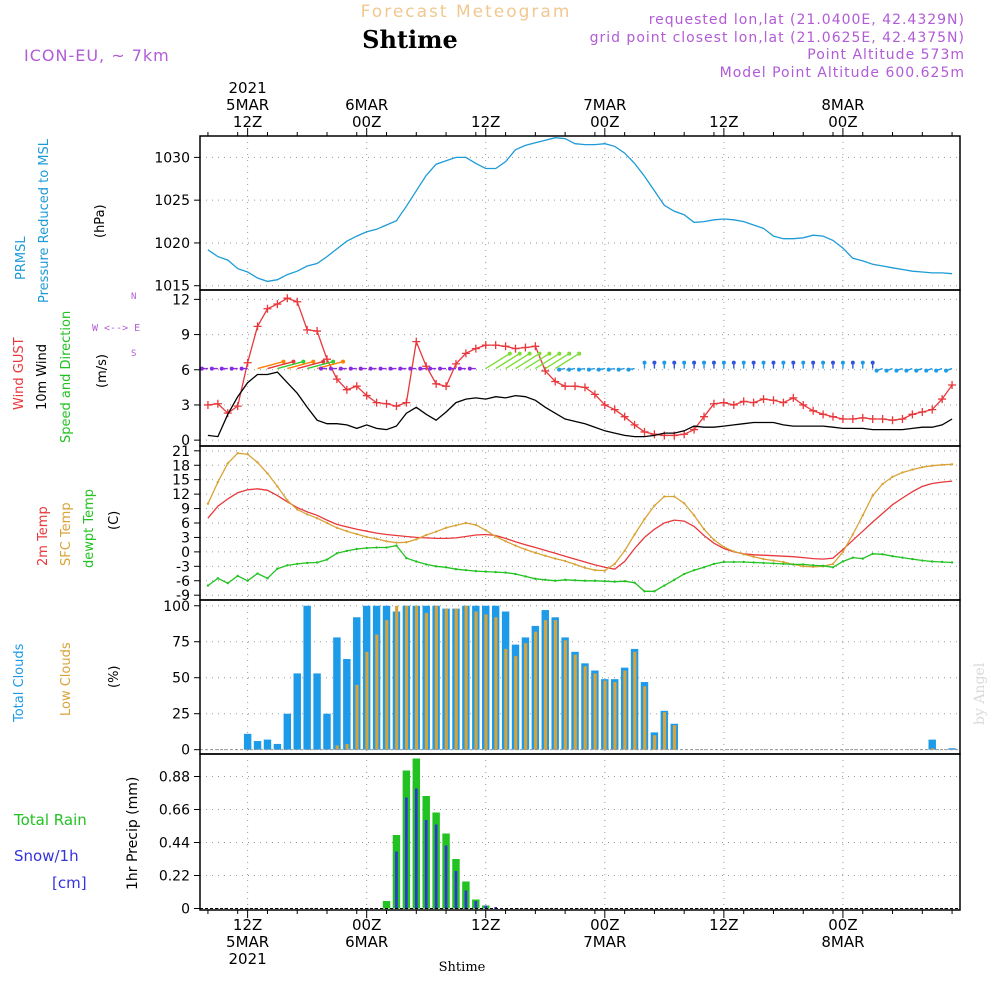  Describe the element at coordinates (185, 524) in the screenshot. I see `y-tick-label: 6` at that location.